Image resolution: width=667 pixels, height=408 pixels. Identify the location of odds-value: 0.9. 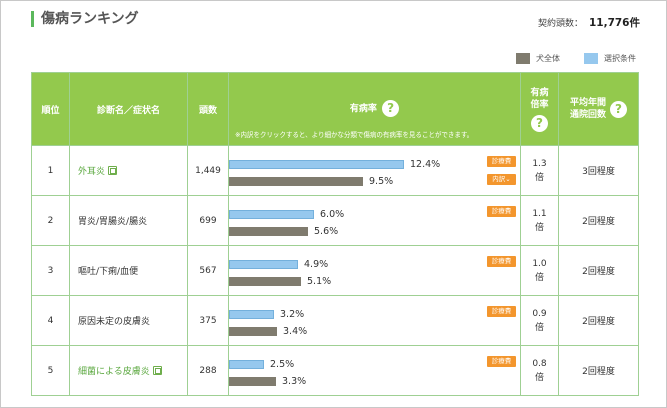
(539, 313).